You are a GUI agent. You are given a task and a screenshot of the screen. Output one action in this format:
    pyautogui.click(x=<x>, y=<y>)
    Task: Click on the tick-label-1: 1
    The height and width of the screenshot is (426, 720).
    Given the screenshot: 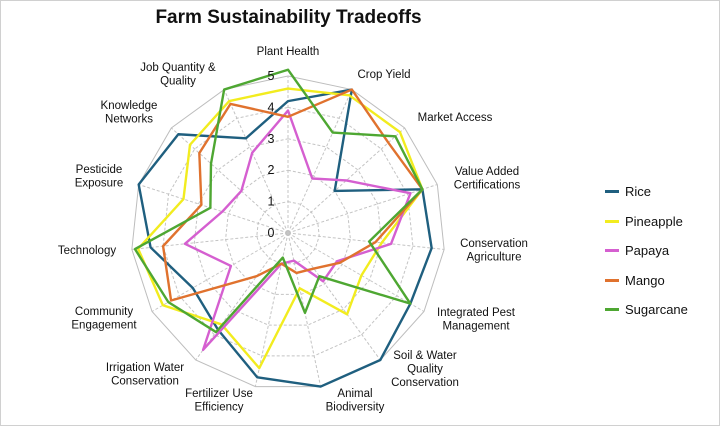 What is the action you would take?
    pyautogui.click(x=271, y=202)
    